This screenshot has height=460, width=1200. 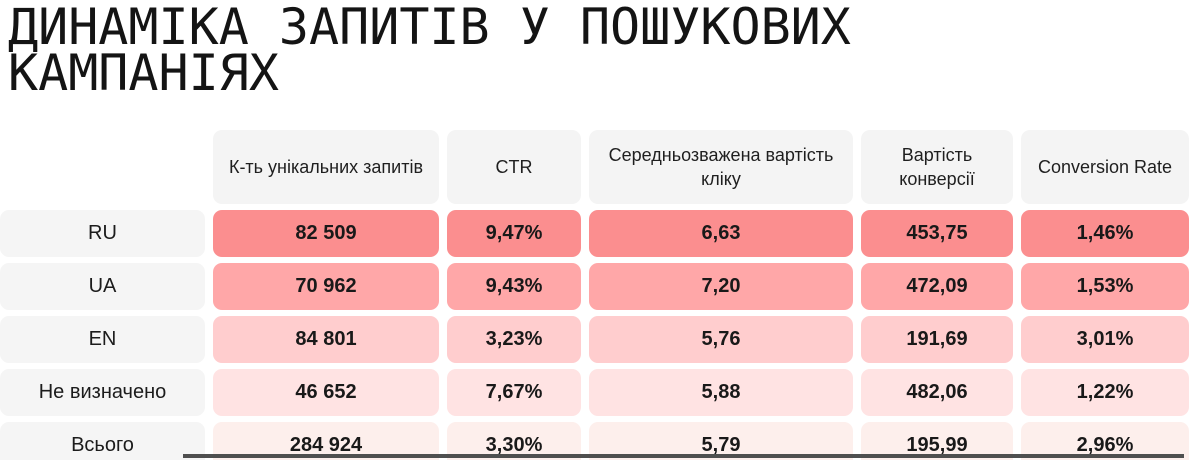 I want to click on page-title-line2: КАМПАНІЯХ, so click(x=143, y=73).